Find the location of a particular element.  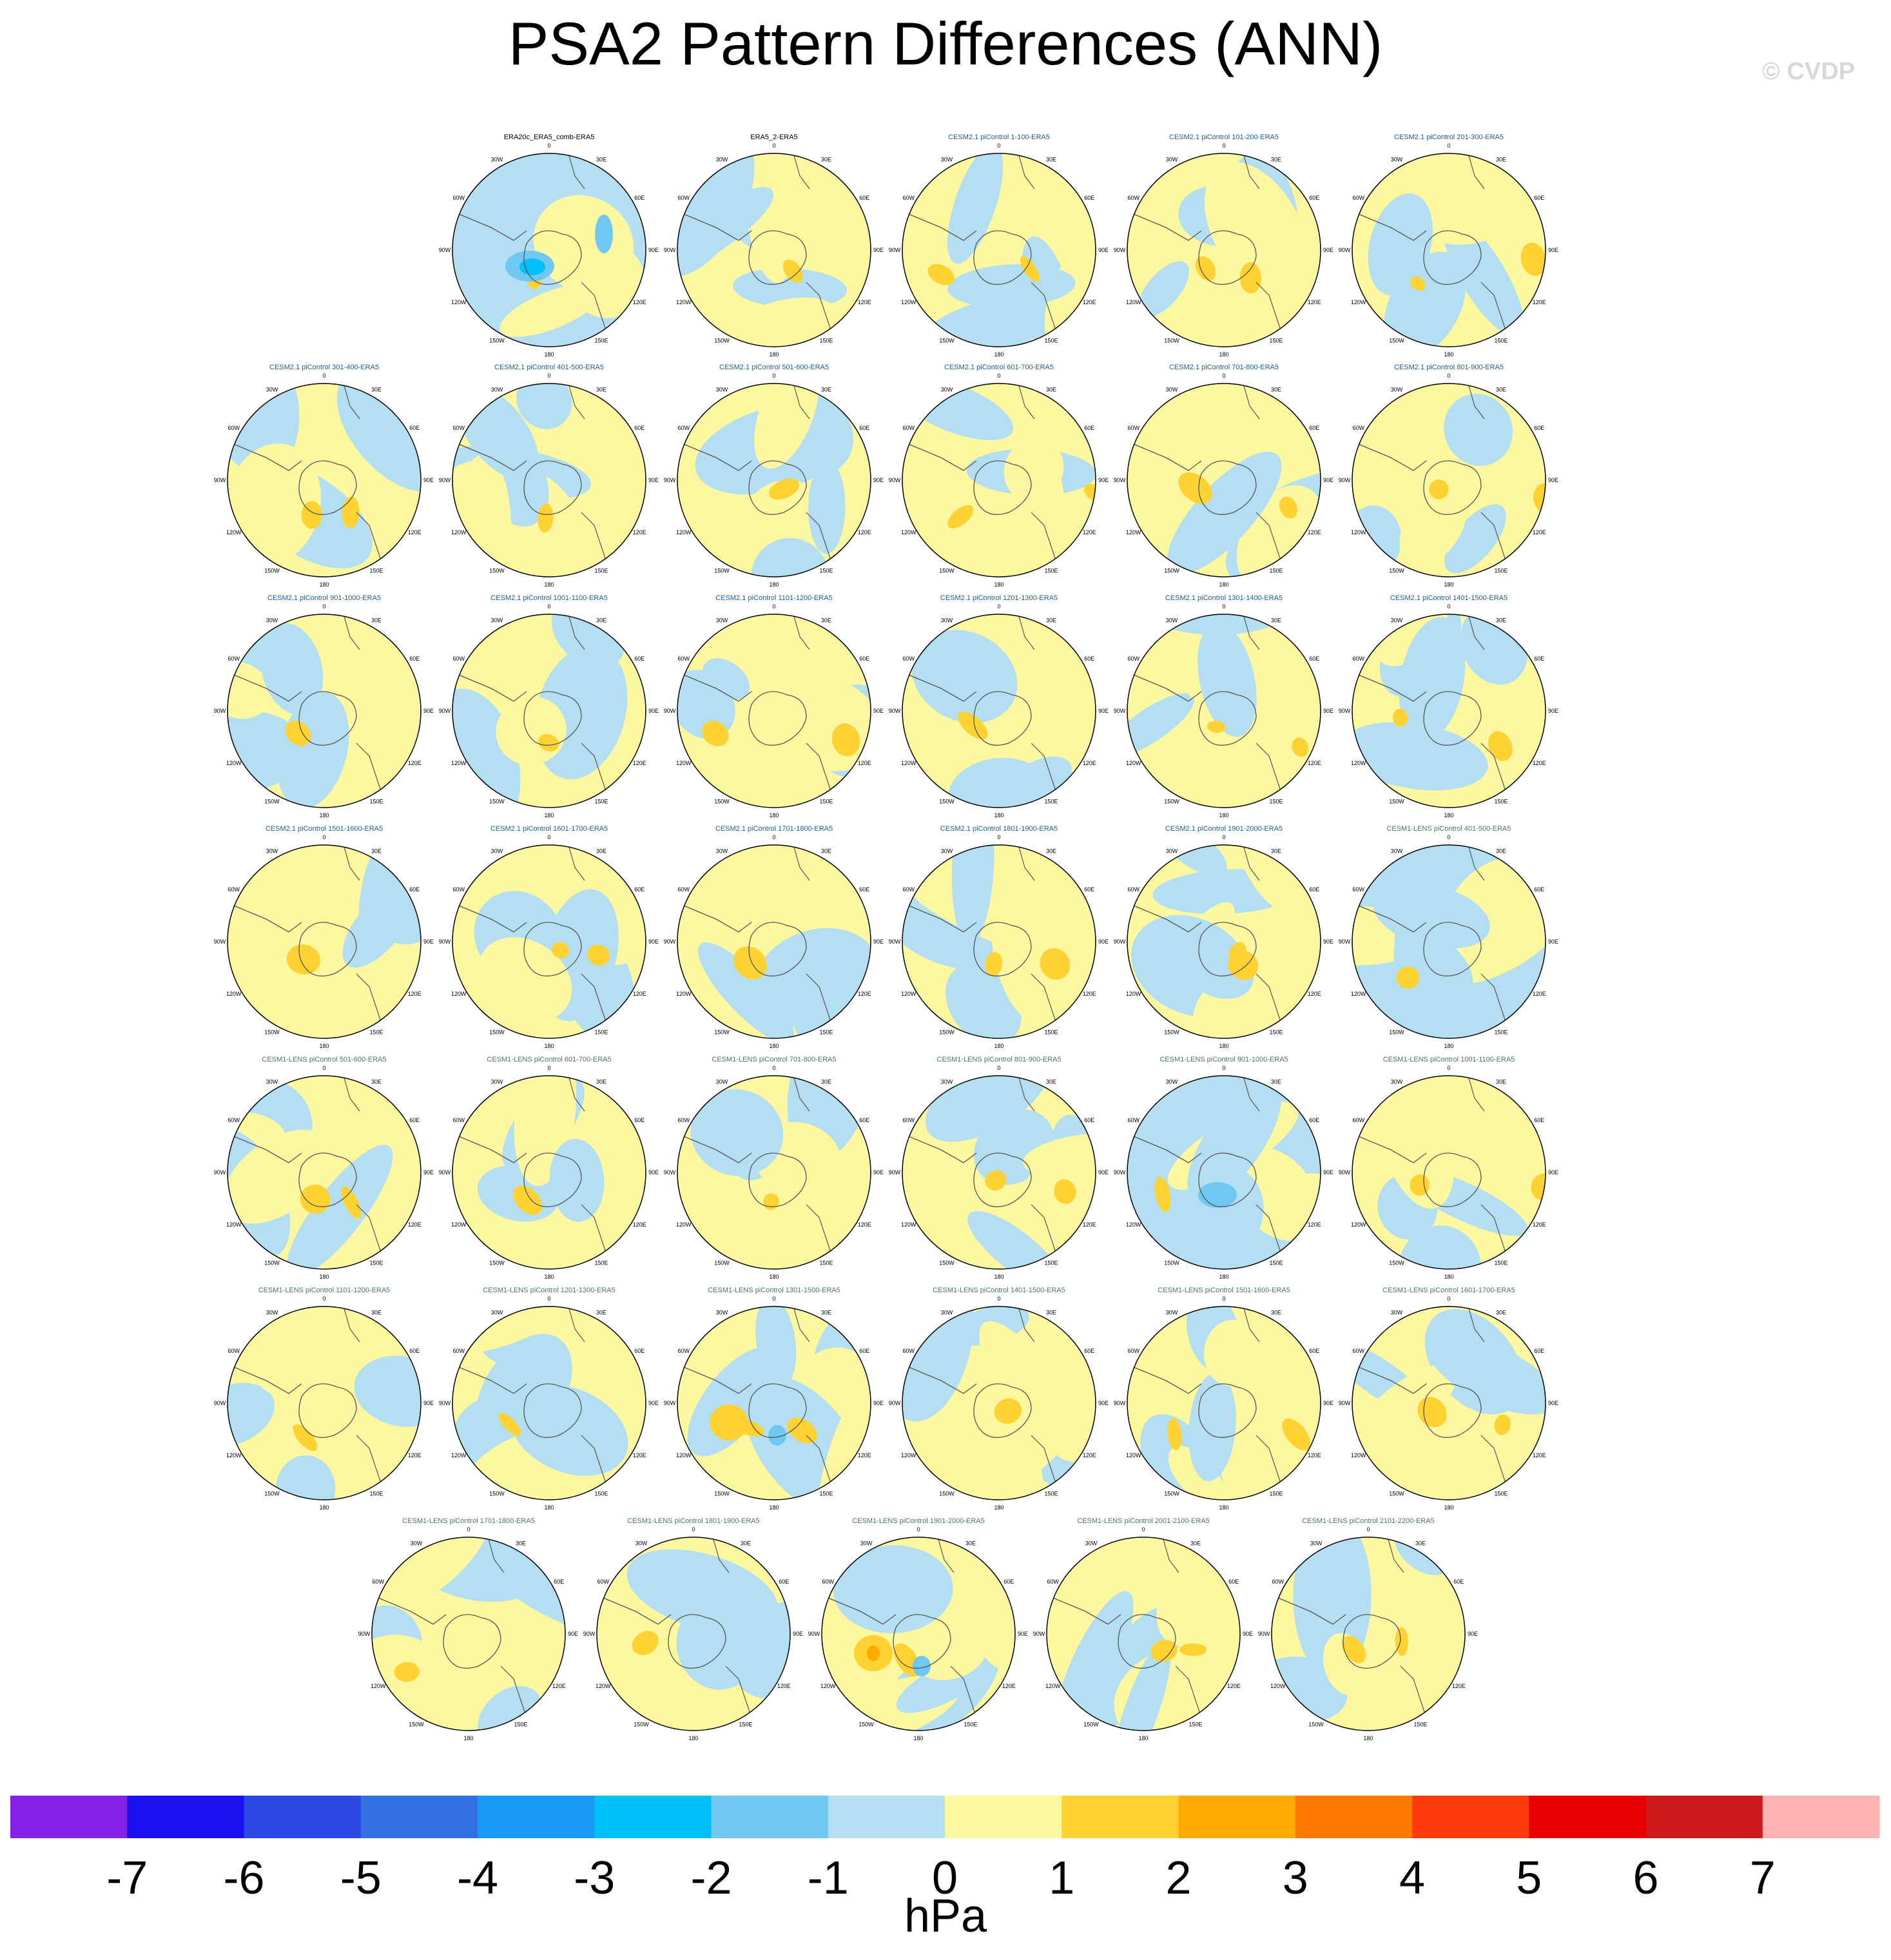

panel-title: CESM2.1 piControl 1701-1800-ERA5 is located at coordinates (774, 829).